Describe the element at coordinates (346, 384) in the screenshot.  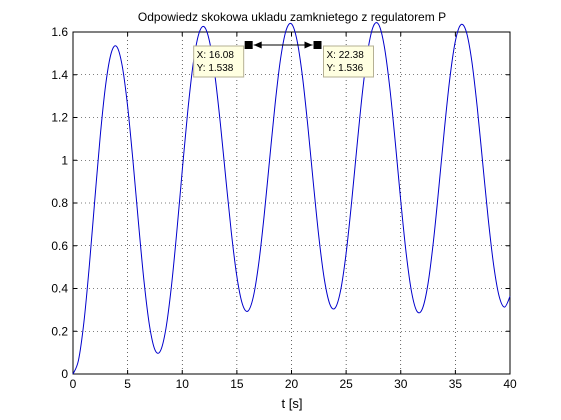
I see `x-tick-label: 25` at that location.